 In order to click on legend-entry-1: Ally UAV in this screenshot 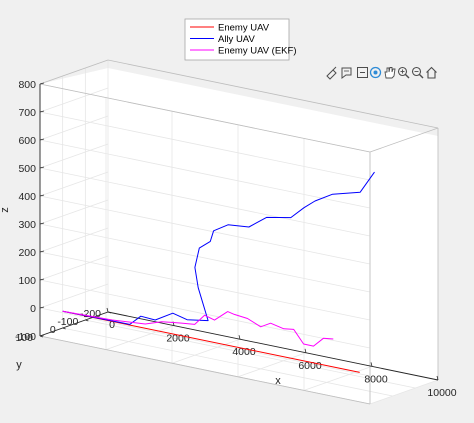, I will do `click(236, 39)`.